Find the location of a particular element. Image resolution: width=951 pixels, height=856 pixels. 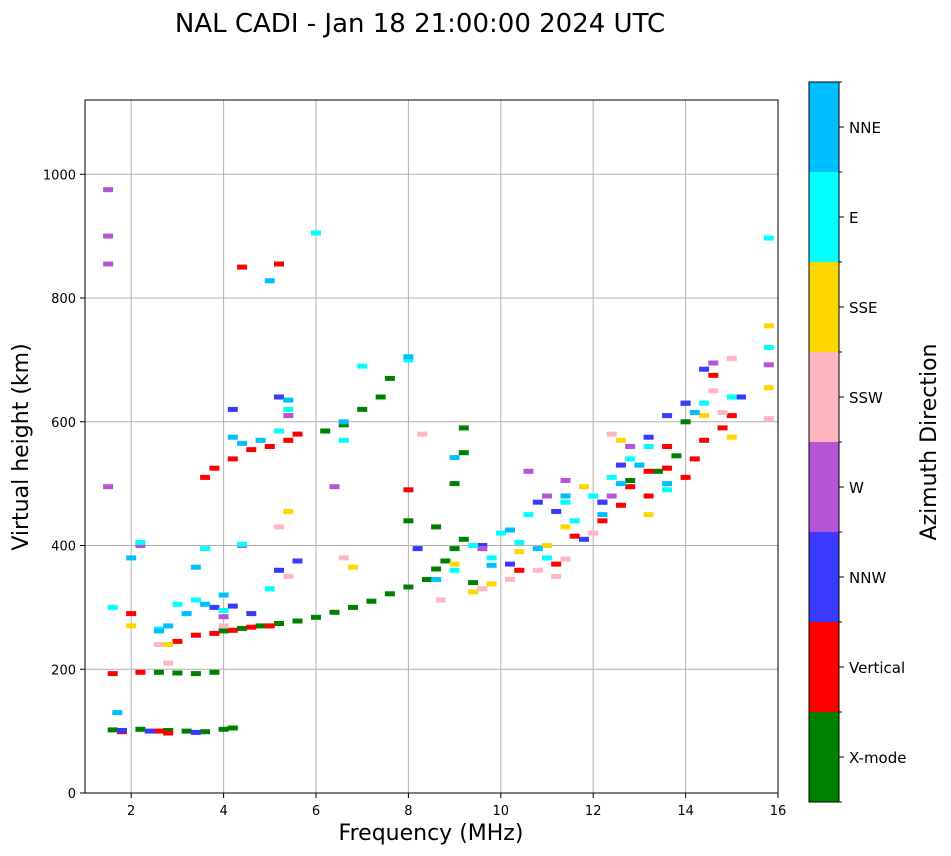

y-axis-label: Virtual height (km) is located at coordinates (21, 446).